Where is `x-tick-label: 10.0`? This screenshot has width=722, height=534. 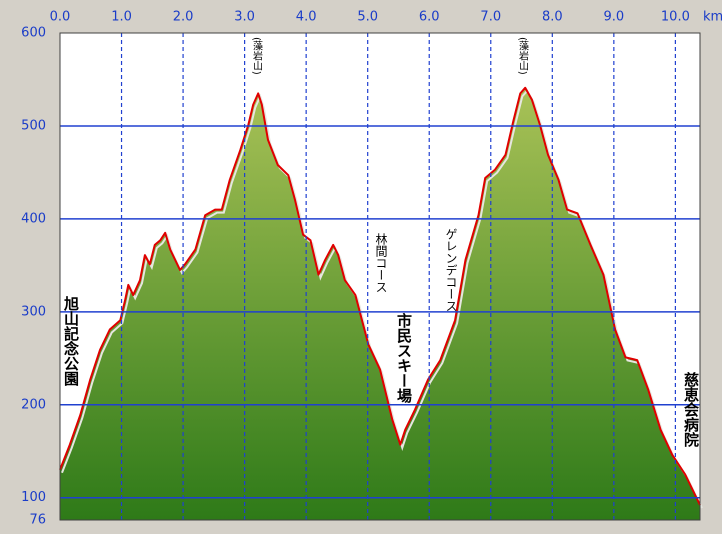 x-tick-label: 10.0 is located at coordinates (675, 17).